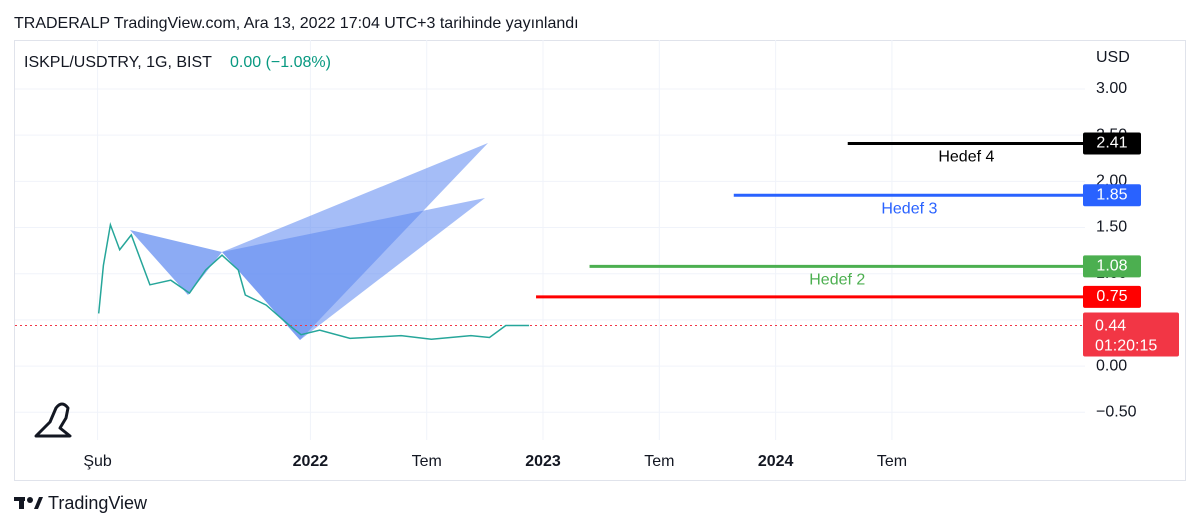  Describe the element at coordinates (543, 461) in the screenshot. I see `x-tick-label: 2023` at that location.